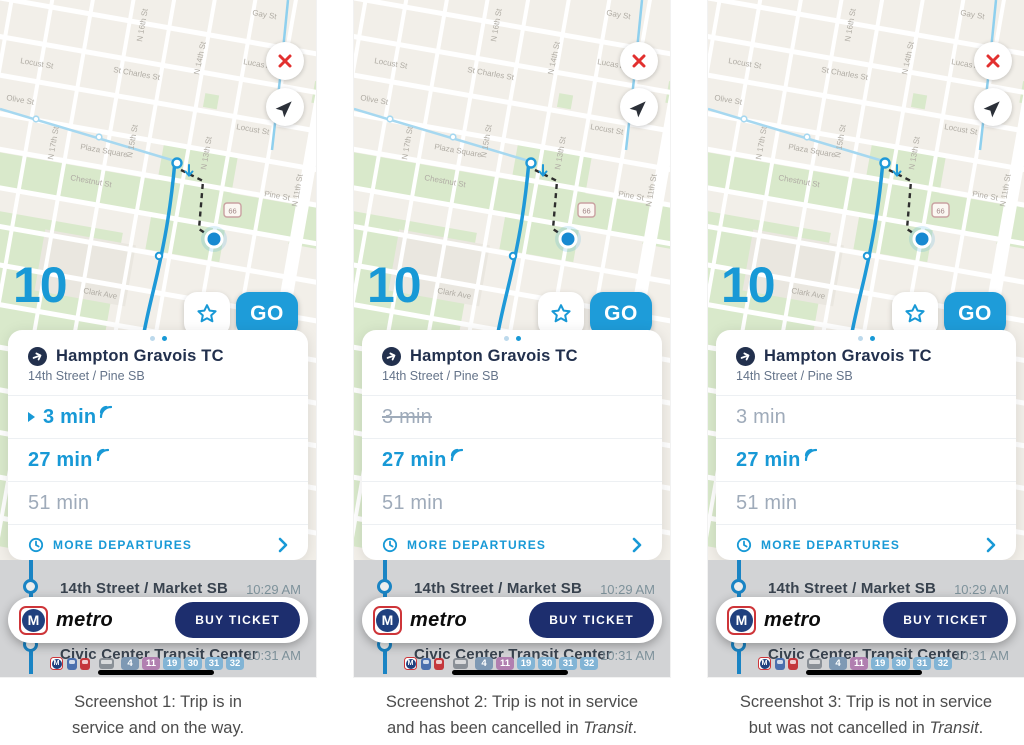  What do you see at coordinates (177, 163) in the screenshot?
I see `boarding-stop-marker` at bounding box center [177, 163].